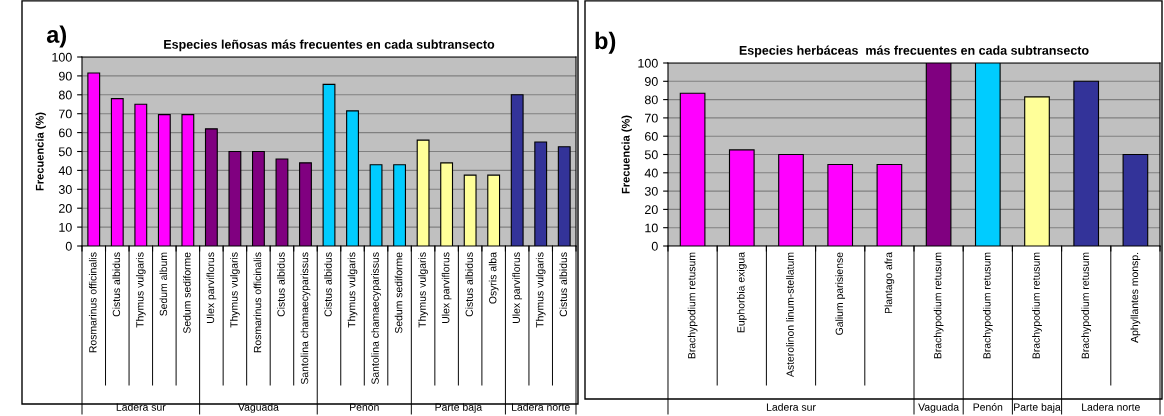  I want to click on x-tick-label: Asterolinon linum-stellatum, so click(790, 315).